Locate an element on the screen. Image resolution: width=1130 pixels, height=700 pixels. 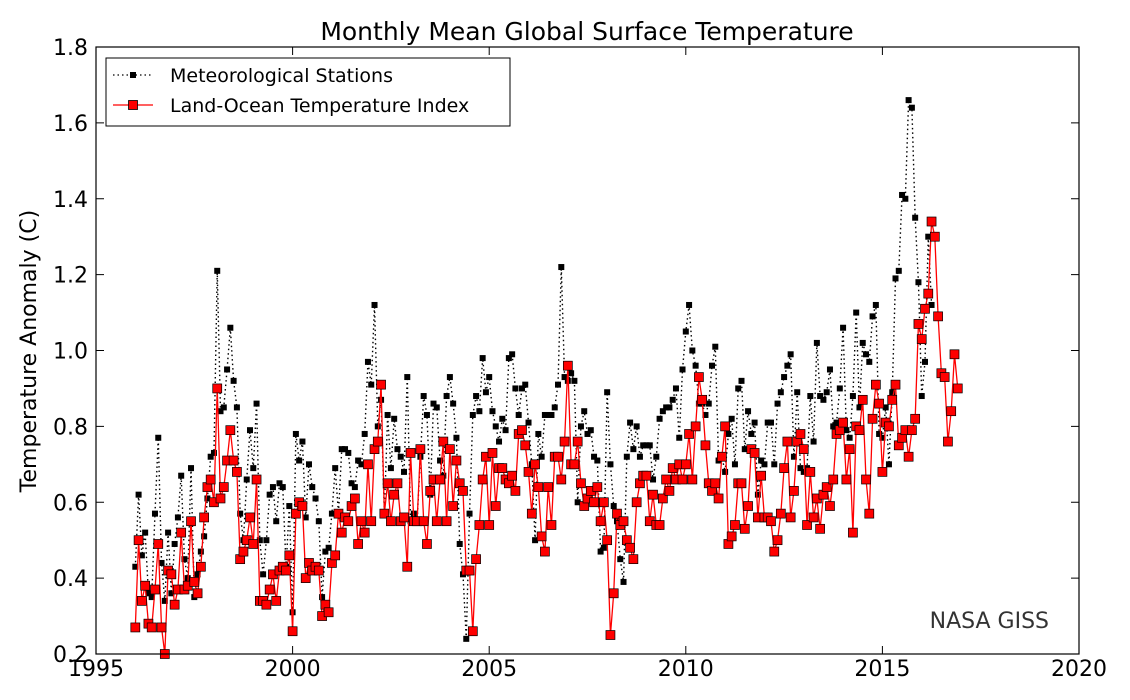
x-tick-label: 2010 is located at coordinates (686, 669).